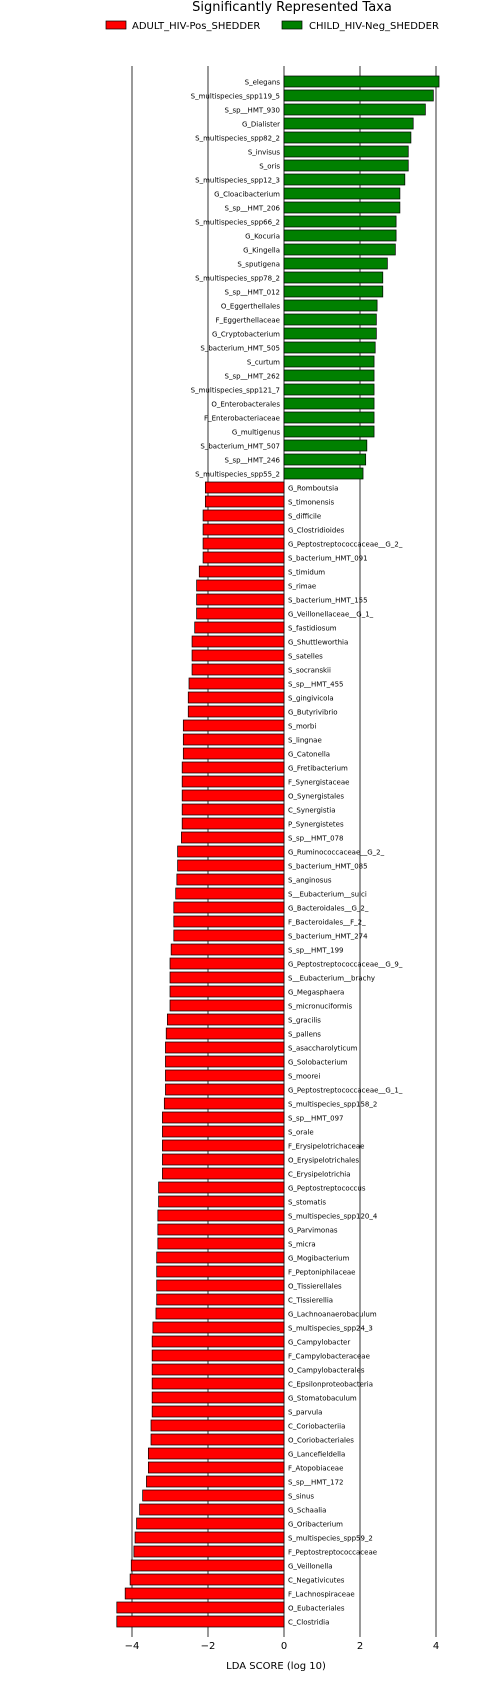 Image resolution: width=504 pixels, height=1688 pixels. I want to click on x-tick-label: 4, so click(436, 1646).